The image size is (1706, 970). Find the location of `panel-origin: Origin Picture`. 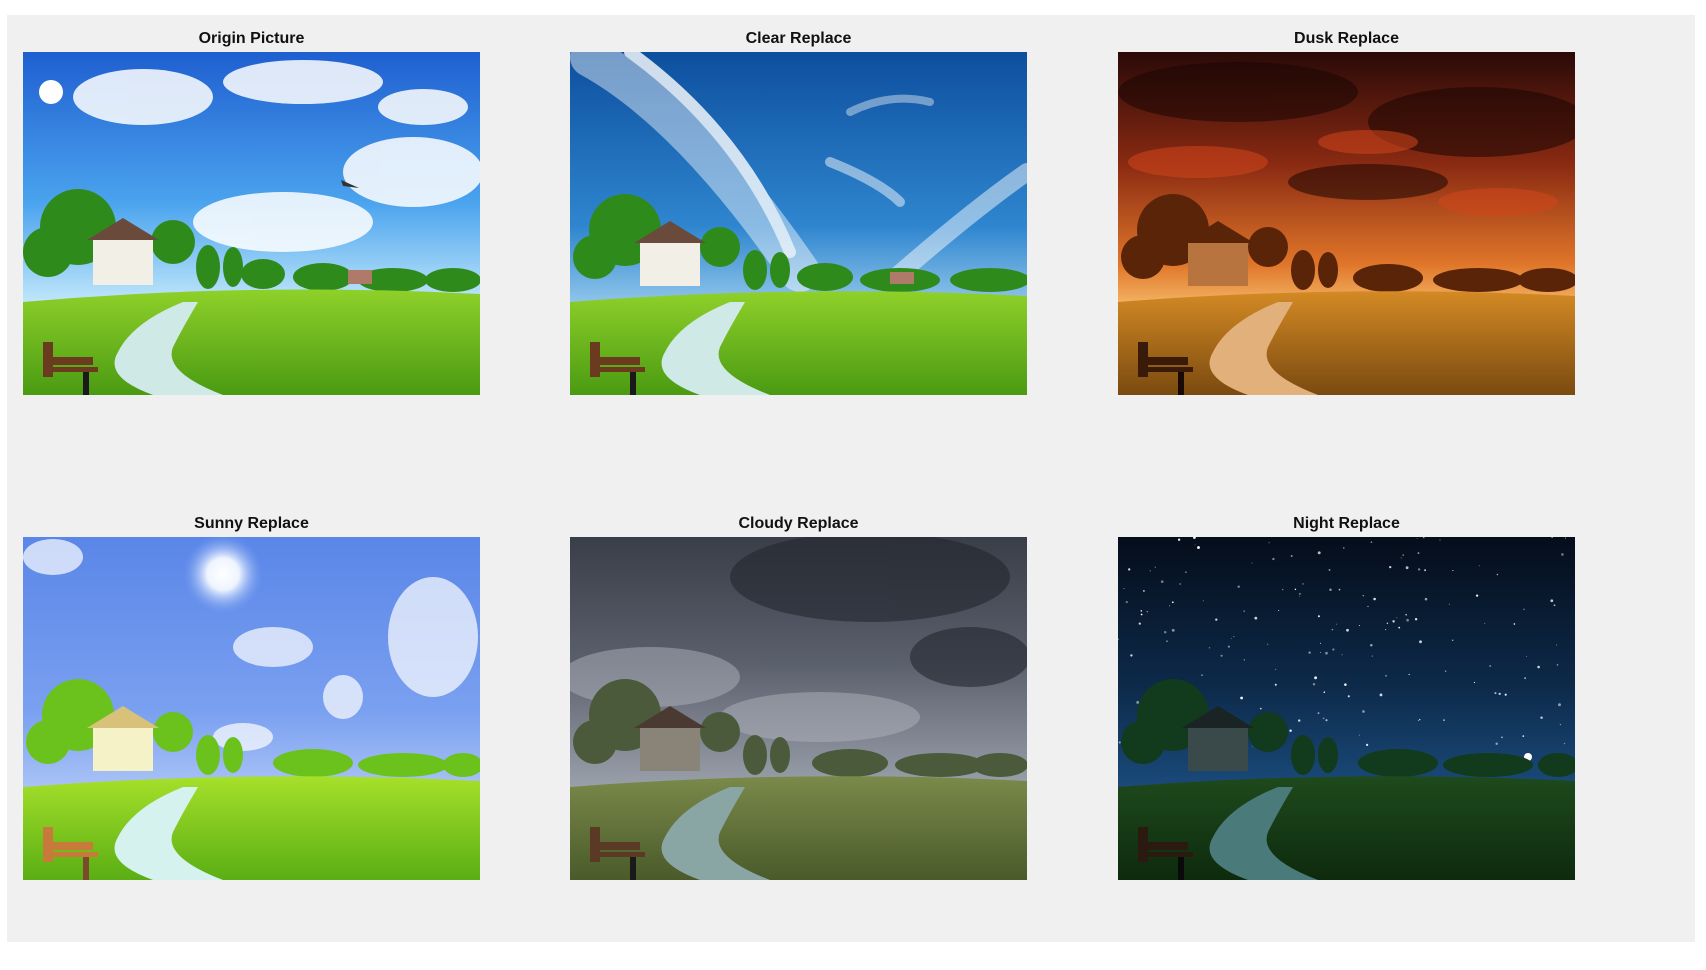

panel-origin: Origin Picture is located at coordinates (251, 212).